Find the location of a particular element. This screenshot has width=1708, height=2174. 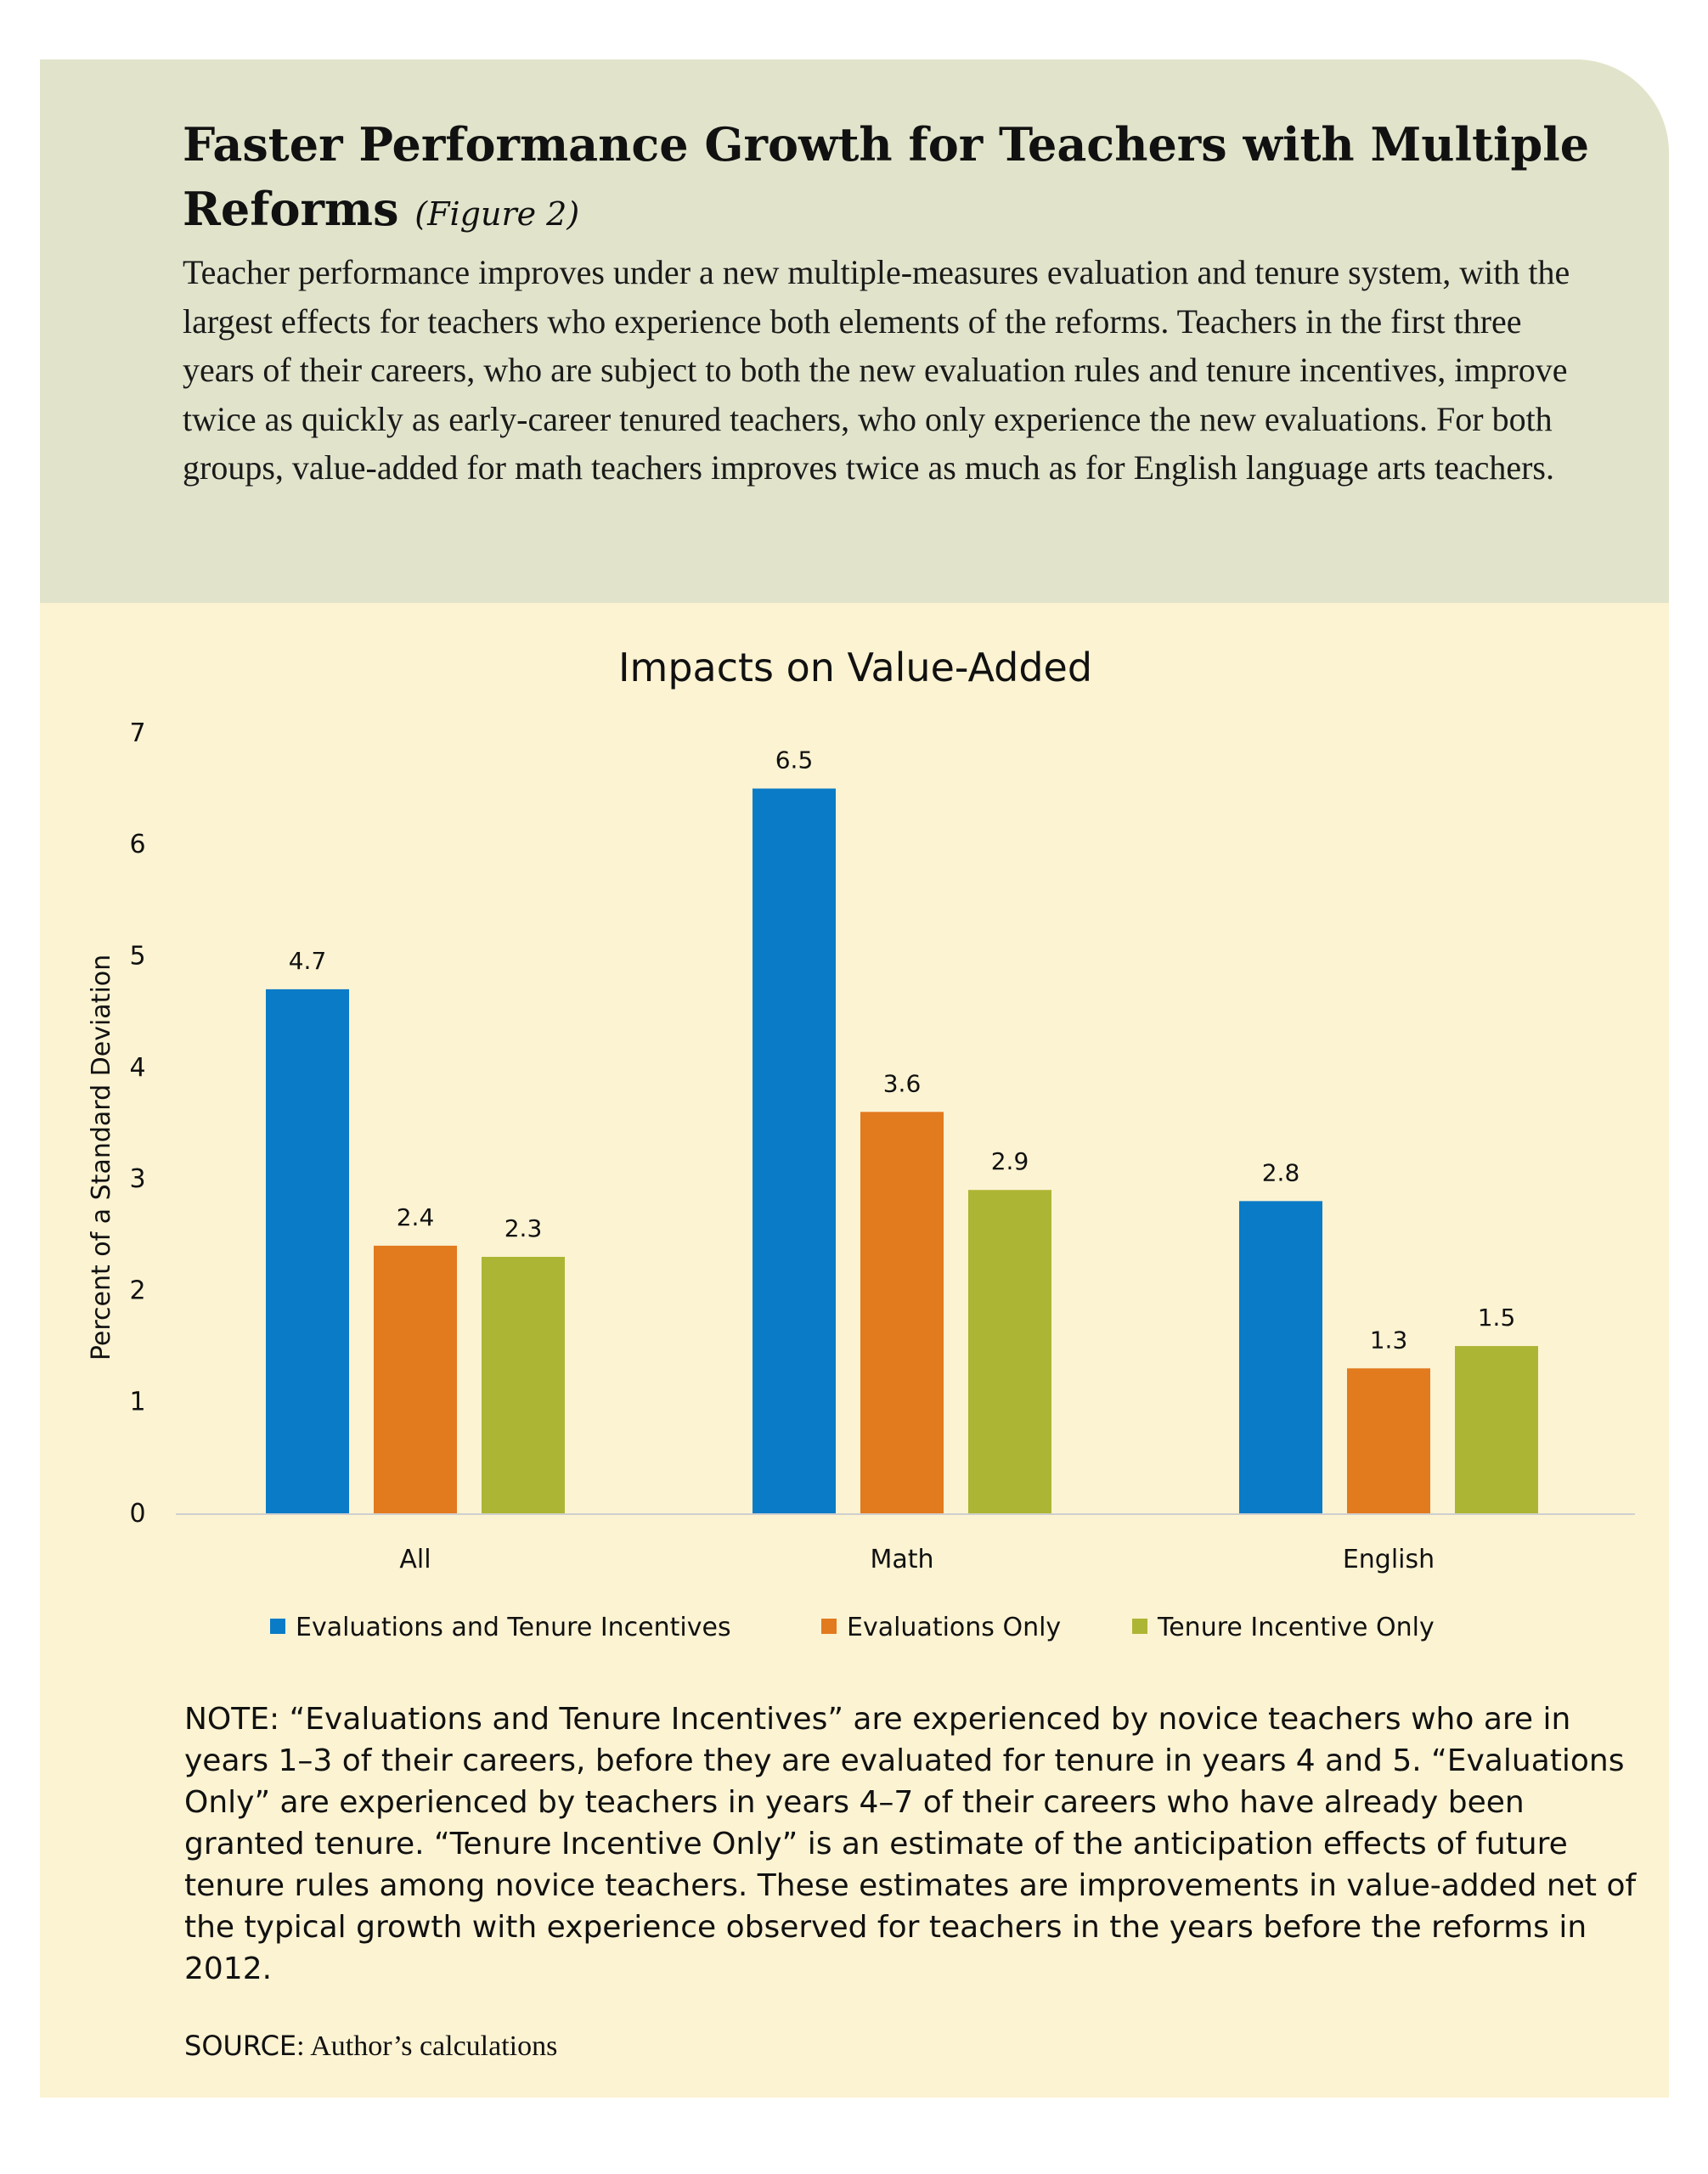

legend-label: Evaluations and Tenure Incentives is located at coordinates (513, 1627).